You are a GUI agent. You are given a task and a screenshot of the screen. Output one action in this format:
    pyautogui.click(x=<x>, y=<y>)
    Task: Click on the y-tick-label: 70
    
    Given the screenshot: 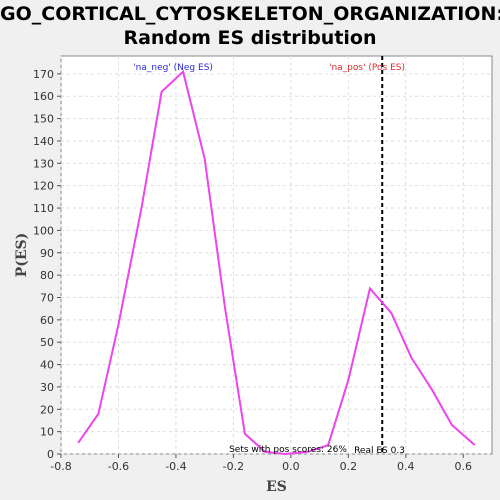 What is the action you would take?
    pyautogui.click(x=47, y=297)
    